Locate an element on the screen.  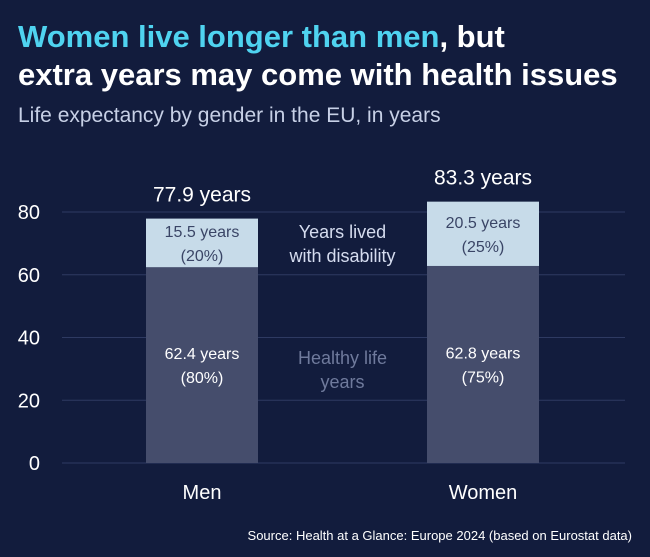
title-rest: , but is located at coordinates (472, 36).